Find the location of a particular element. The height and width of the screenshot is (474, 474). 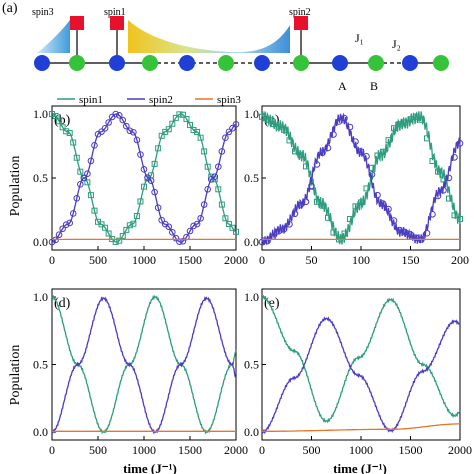

legend-label-spin3: spin3 is located at coordinates (229, 100).